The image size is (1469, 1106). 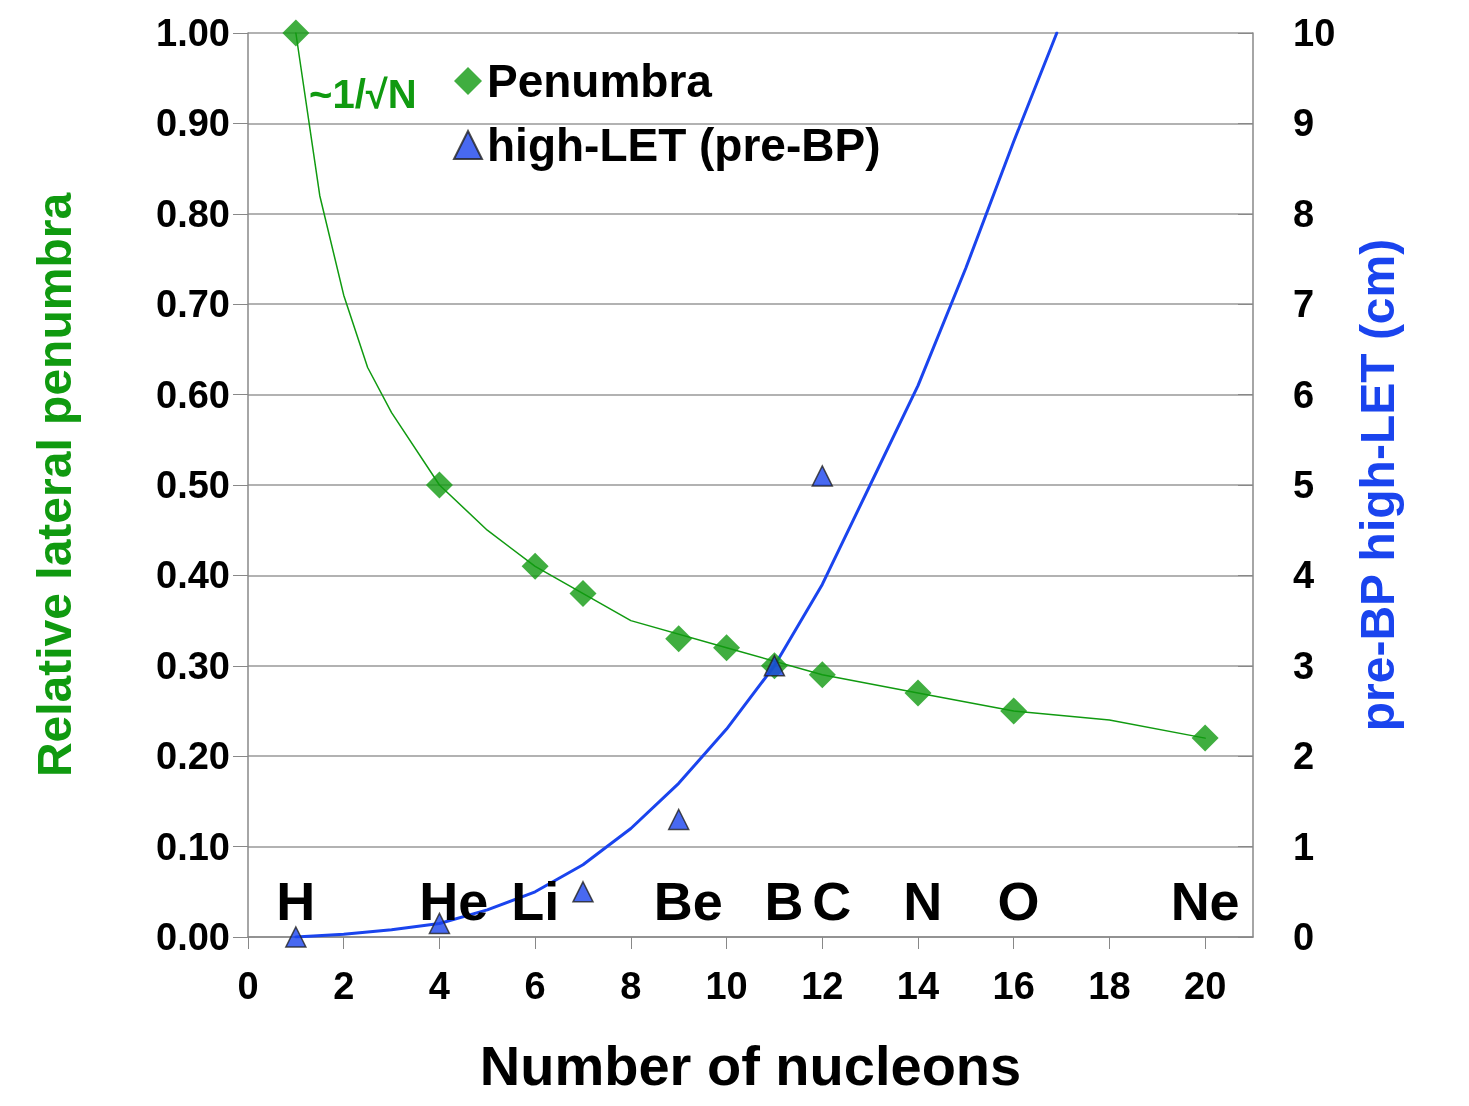 What do you see at coordinates (1109, 986) in the screenshot?
I see `x-tick-label: 18` at bounding box center [1109, 986].